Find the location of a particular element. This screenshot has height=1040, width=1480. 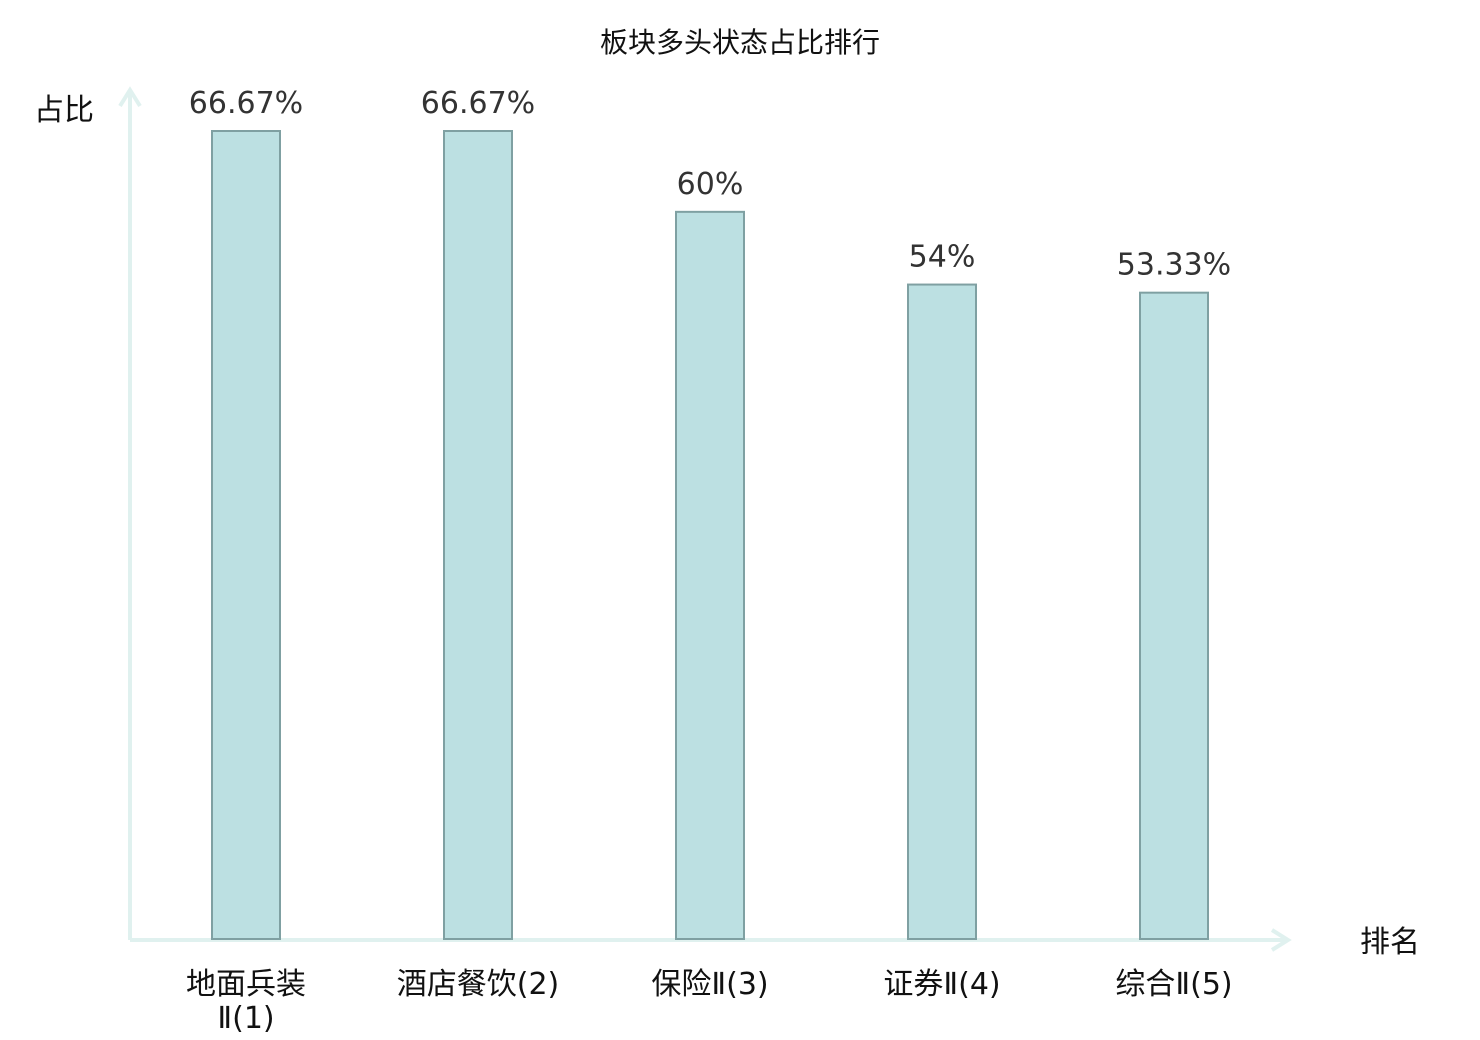

value-label-2: 66.67% is located at coordinates (478, 103).